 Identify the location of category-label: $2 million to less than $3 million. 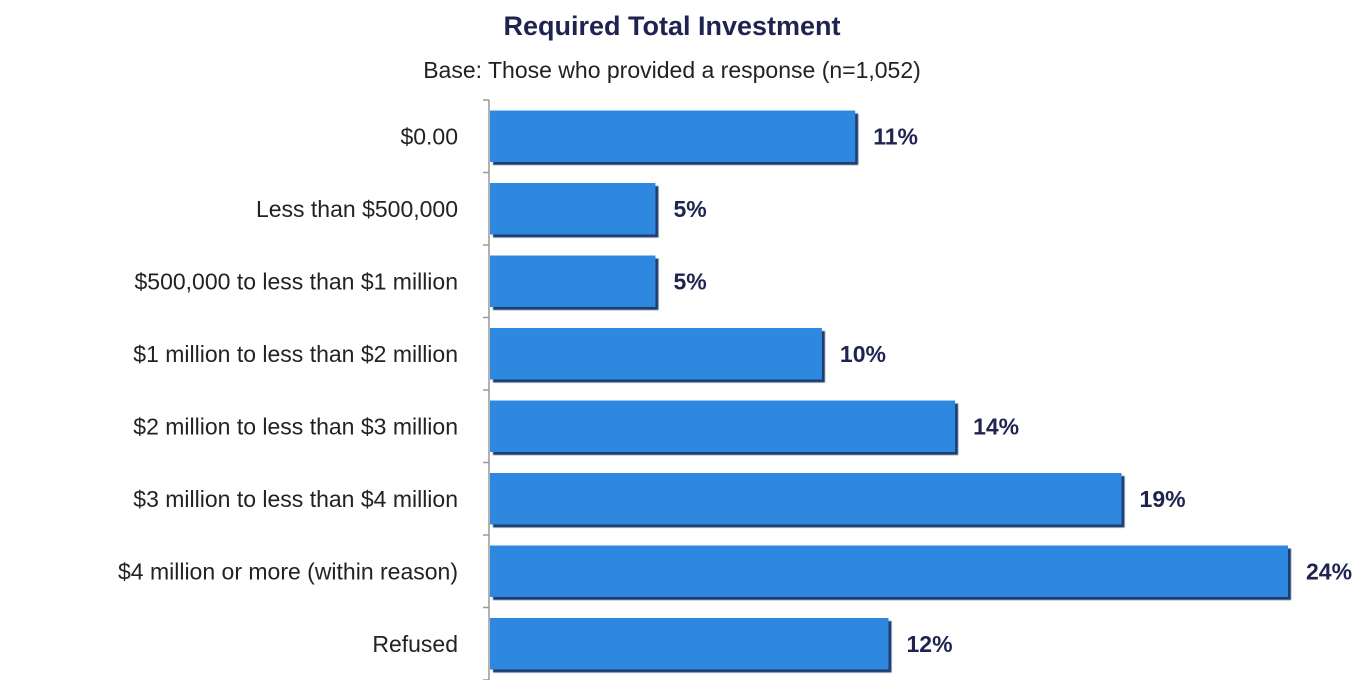
(295, 426).